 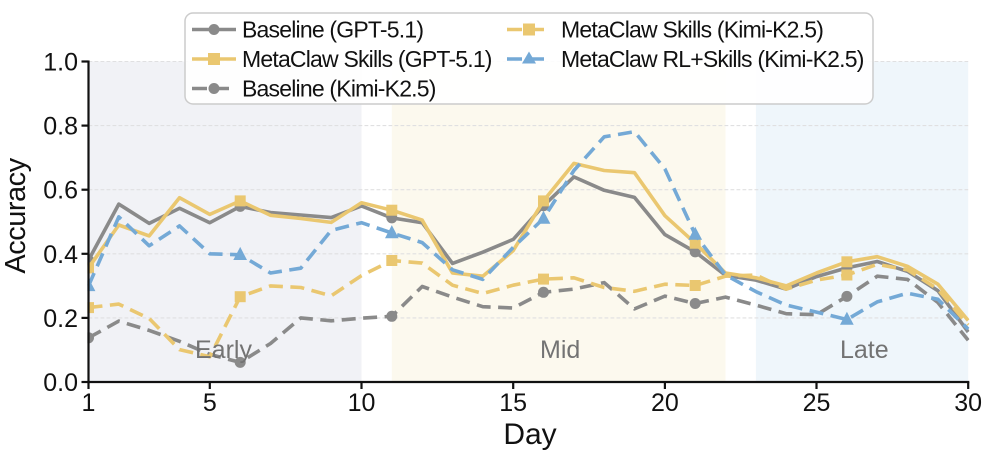 I want to click on svg-text: 0.2, so click(x=60, y=319).